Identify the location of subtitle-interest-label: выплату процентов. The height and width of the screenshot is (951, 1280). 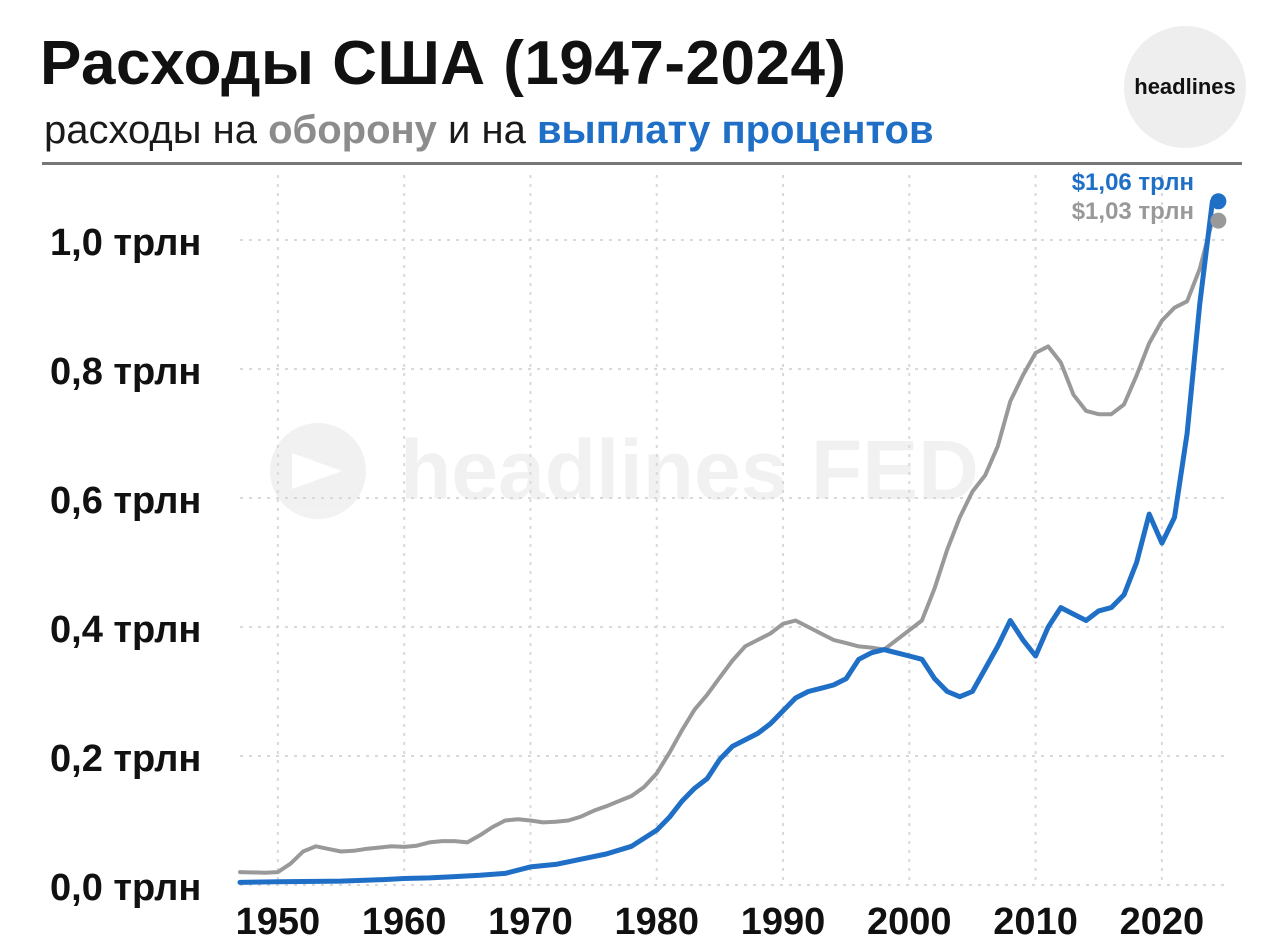
(735, 130).